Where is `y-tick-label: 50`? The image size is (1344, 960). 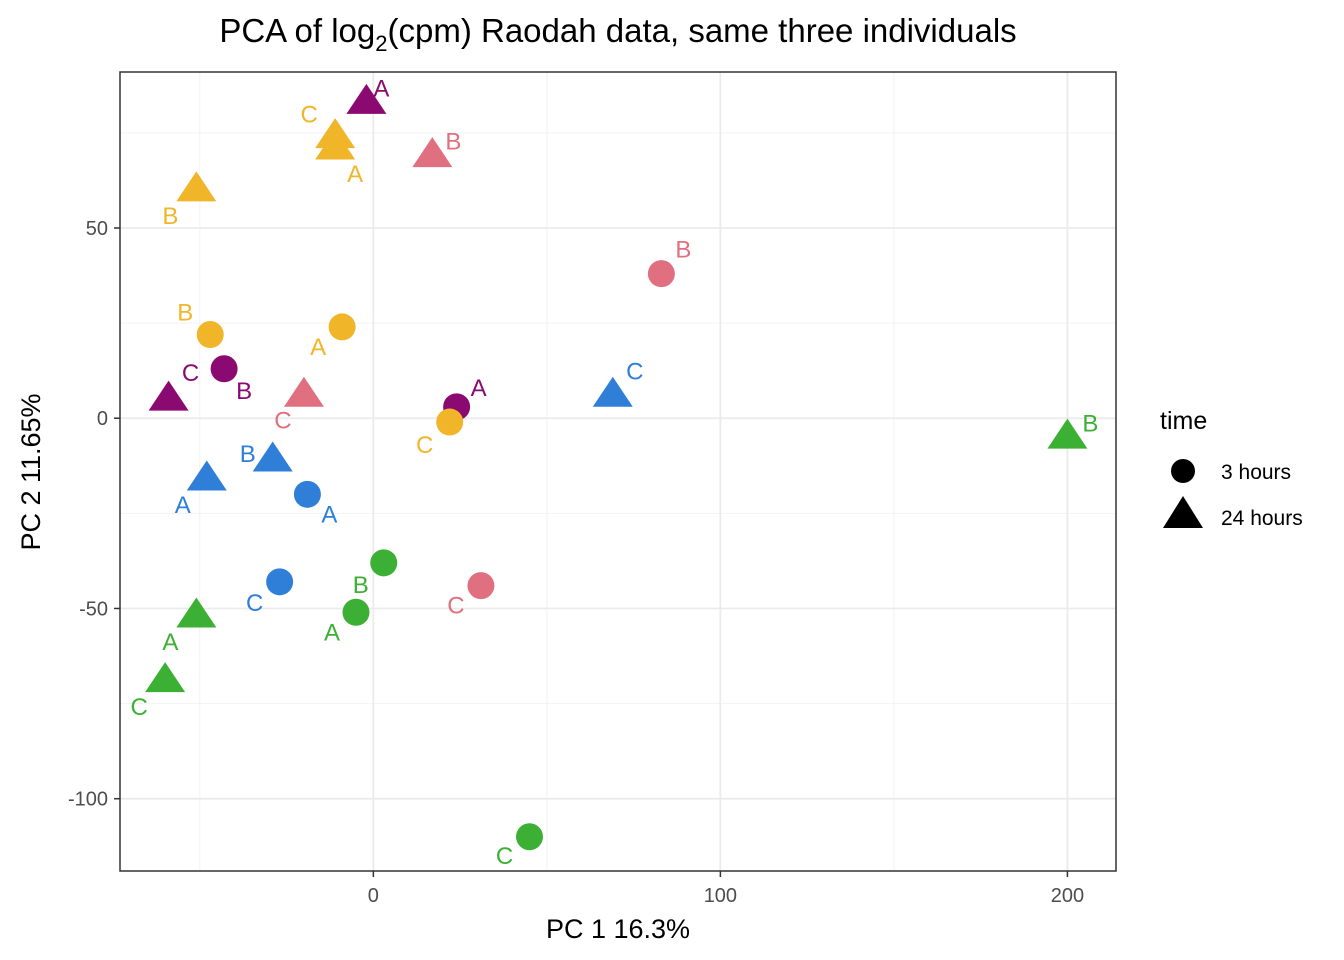 y-tick-label: 50 is located at coordinates (97, 229).